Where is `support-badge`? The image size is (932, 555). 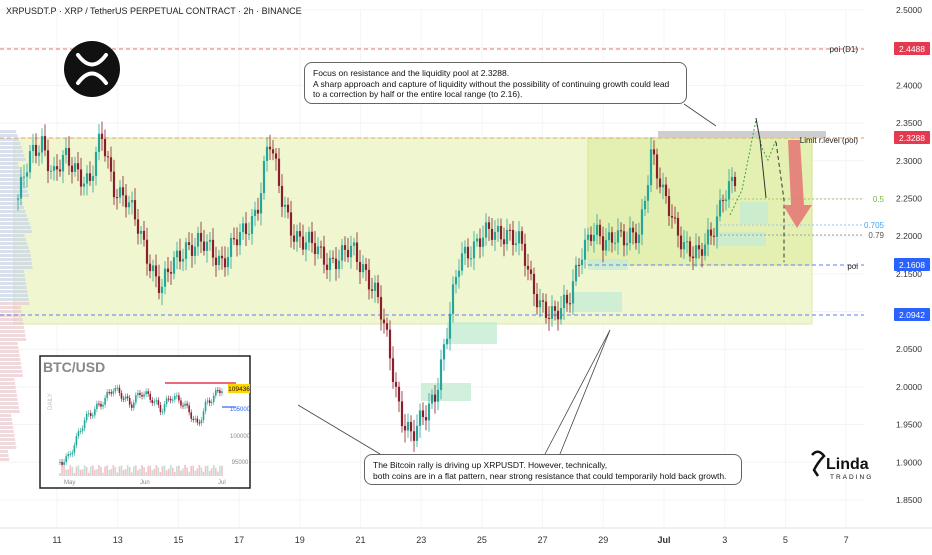 support-badge is located at coordinates (912, 314).